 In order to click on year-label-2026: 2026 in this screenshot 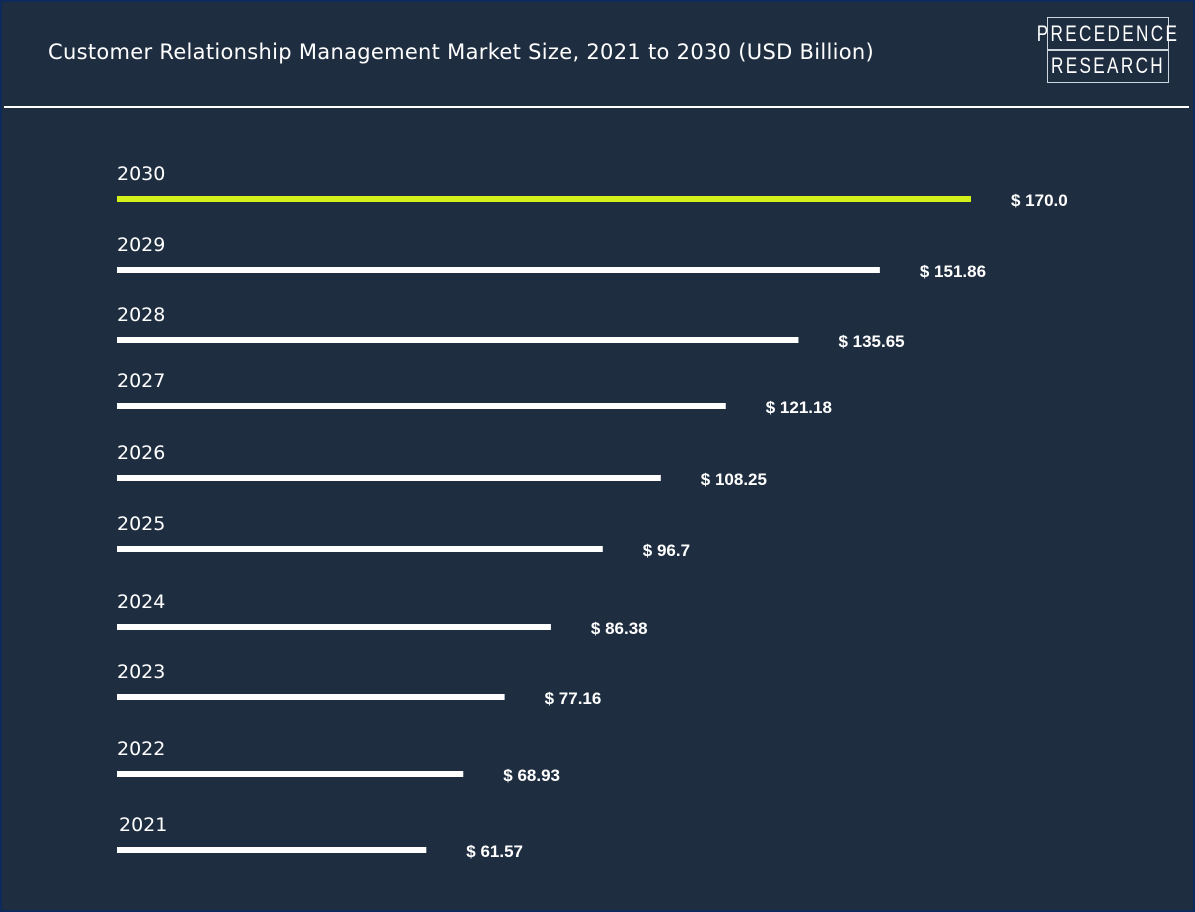, I will do `click(141, 453)`.